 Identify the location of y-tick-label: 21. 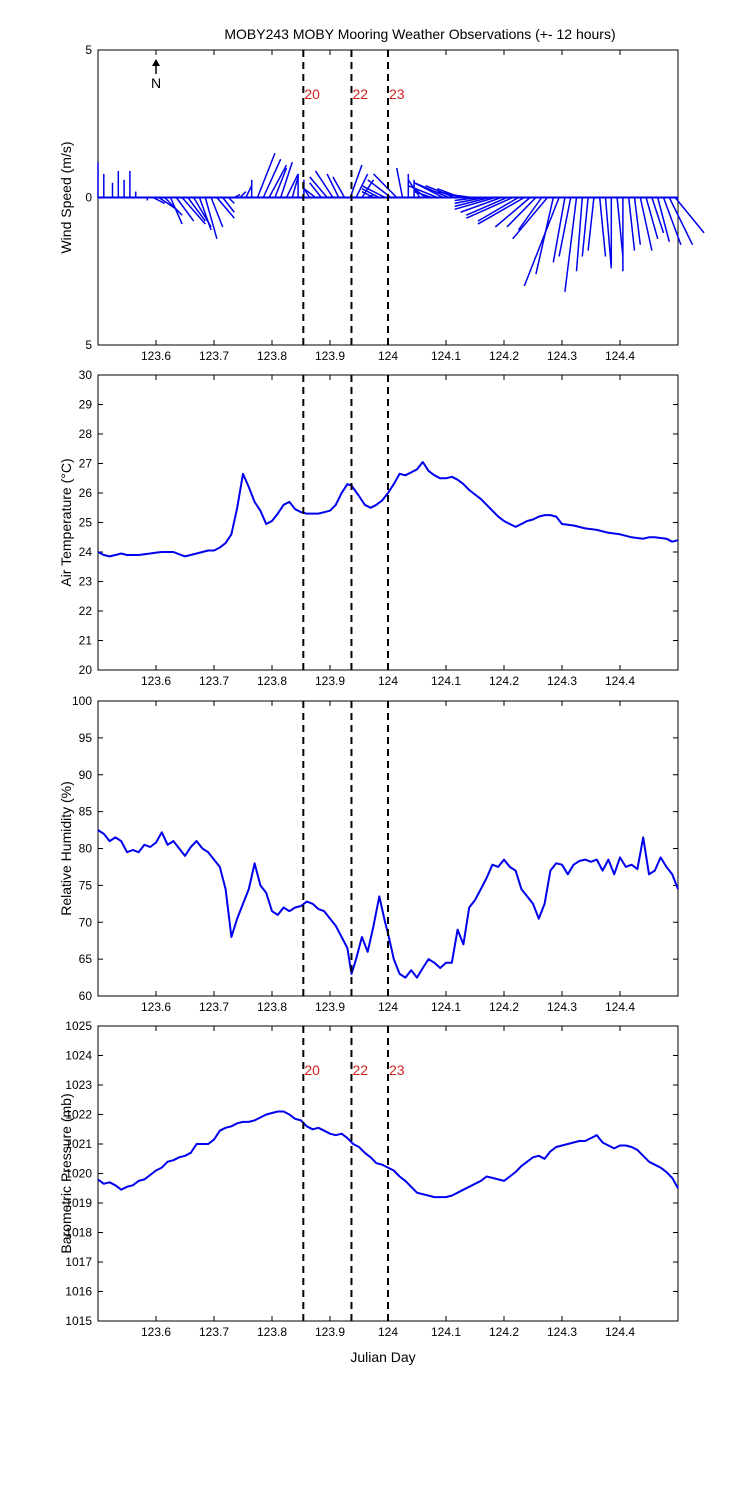
(86, 641).